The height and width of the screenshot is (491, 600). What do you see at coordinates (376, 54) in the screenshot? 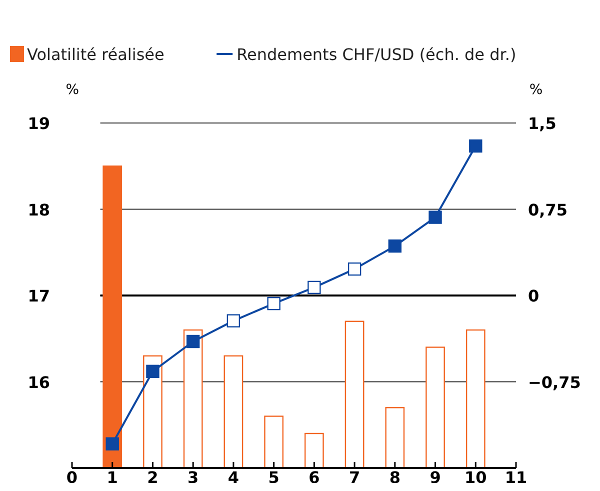
I see `legend-label: Rendements CHF/USD (éch. de dr.)` at bounding box center [376, 54].